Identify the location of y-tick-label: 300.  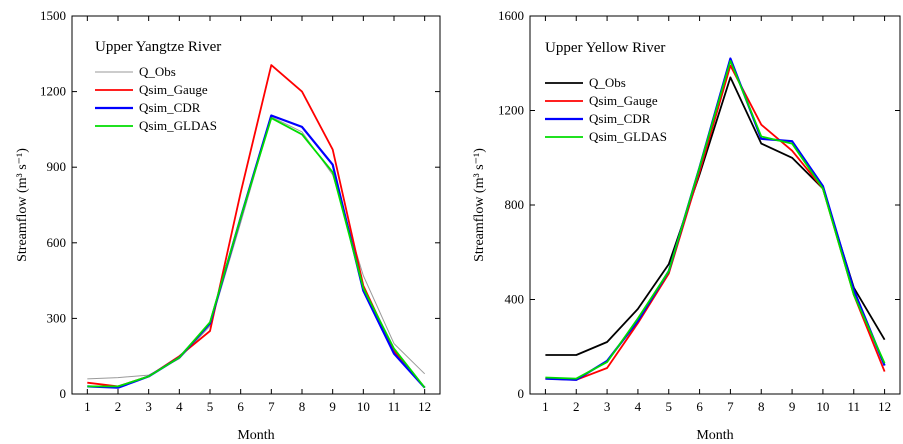
(57, 317).